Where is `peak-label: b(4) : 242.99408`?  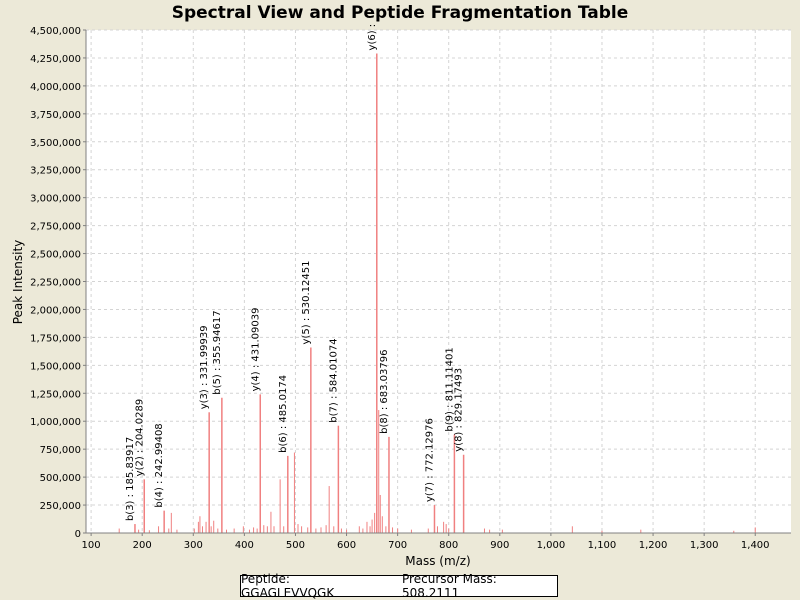 peak-label: b(4) : 242.99408 is located at coordinates (159, 465).